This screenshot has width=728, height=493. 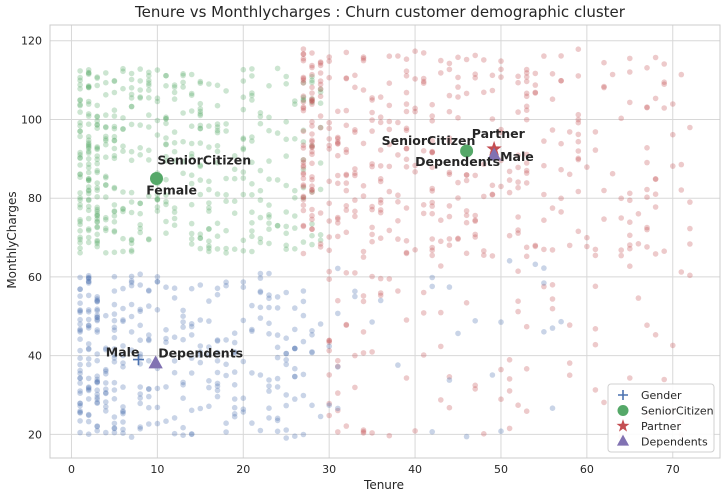 I want to click on x-tick-labels: 0 10 20 30 40 50 60 70, so click(x=374, y=469).